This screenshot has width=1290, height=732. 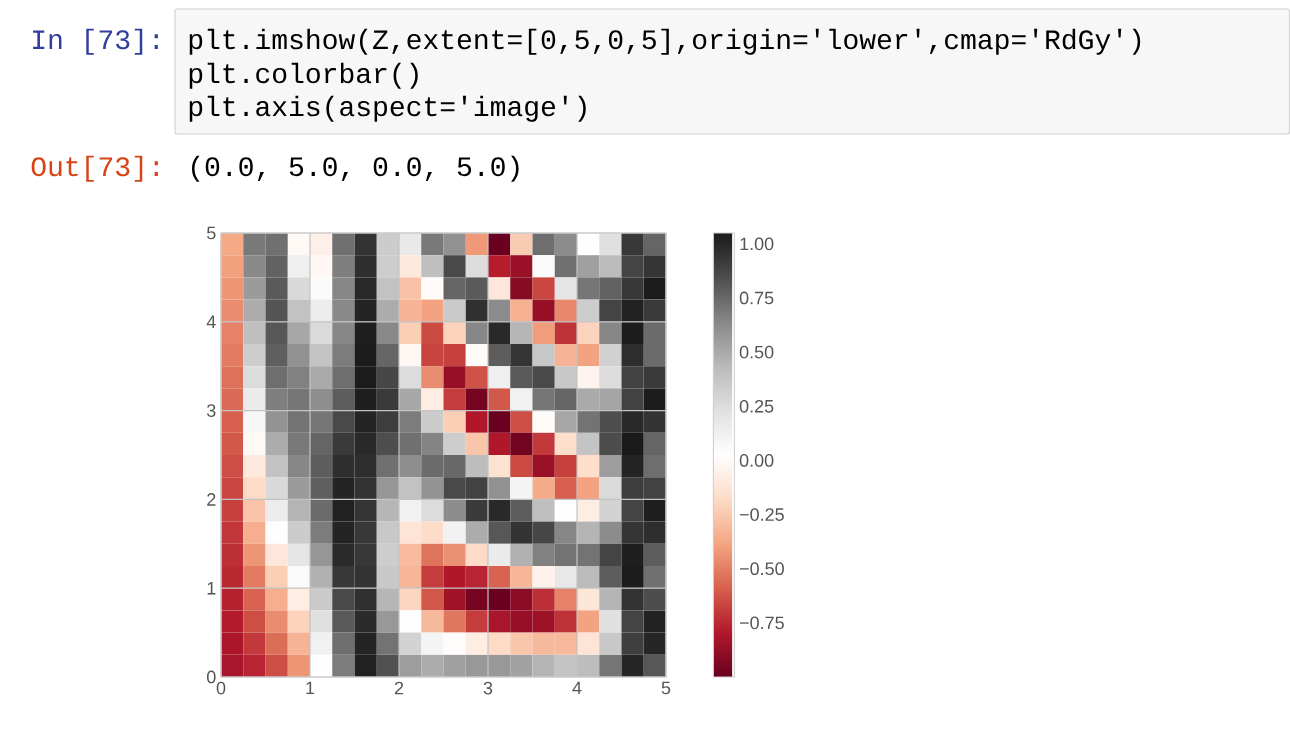 What do you see at coordinates (211, 233) in the screenshot?
I see `y-tick-label: 5` at bounding box center [211, 233].